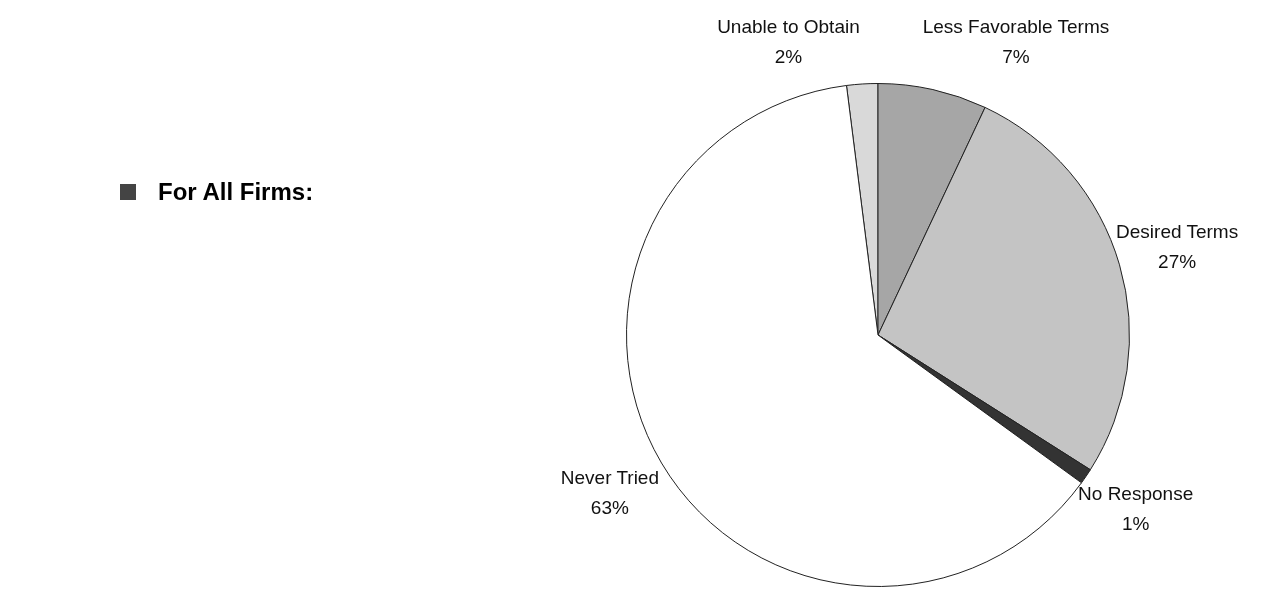 The image size is (1279, 598). Describe the element at coordinates (1016, 57) in the screenshot. I see `data-label: 7%` at that location.